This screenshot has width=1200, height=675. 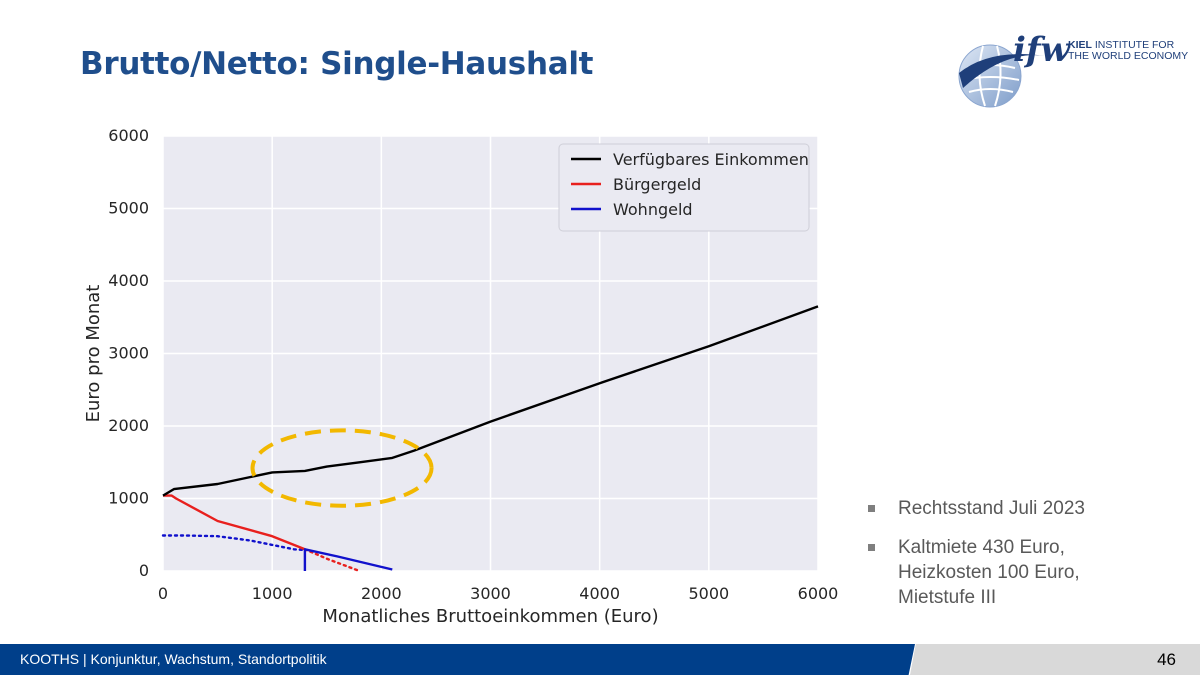 I want to click on ifw-logo: ifw, so click(x=1070, y=70).